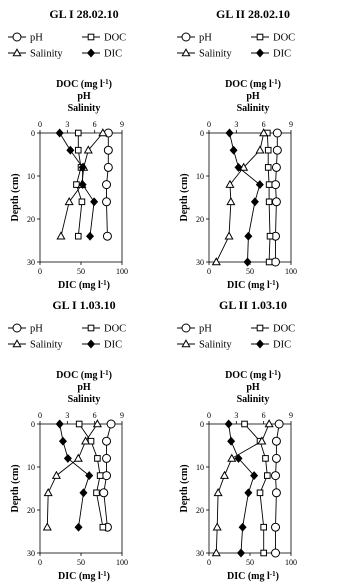 The height and width of the screenshot is (583, 337). I want to click on top-tick-label: 9, so click(122, 124).